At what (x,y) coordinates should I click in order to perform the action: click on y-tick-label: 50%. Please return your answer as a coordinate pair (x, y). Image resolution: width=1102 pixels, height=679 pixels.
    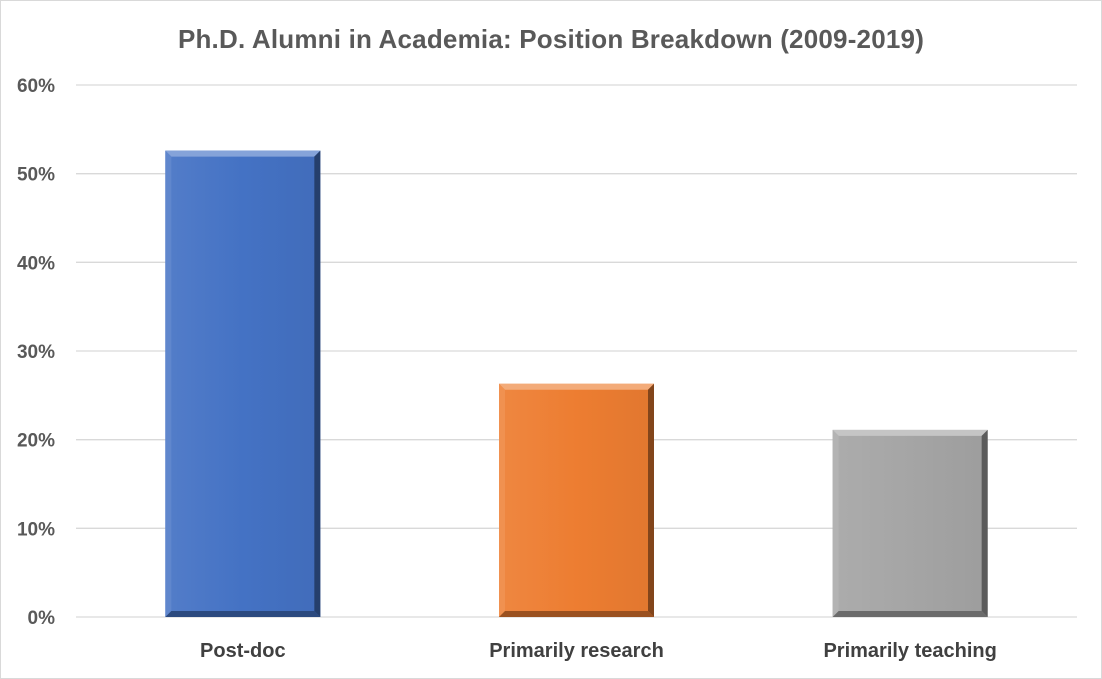
    Looking at the image, I should click on (36, 175).